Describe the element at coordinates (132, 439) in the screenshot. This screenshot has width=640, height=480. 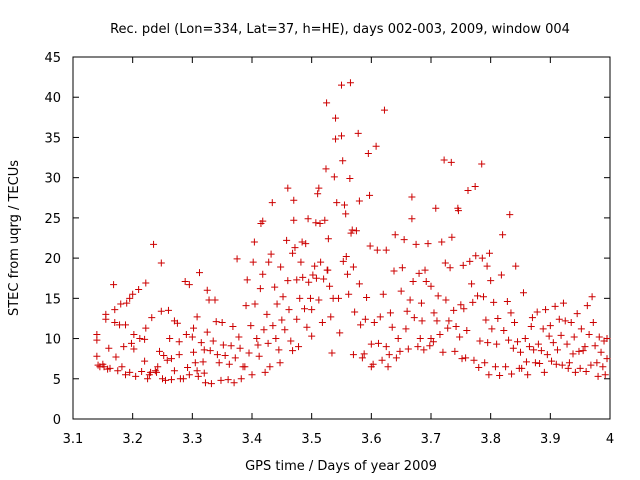
I see `x-tick-label: 3.2` at that location.